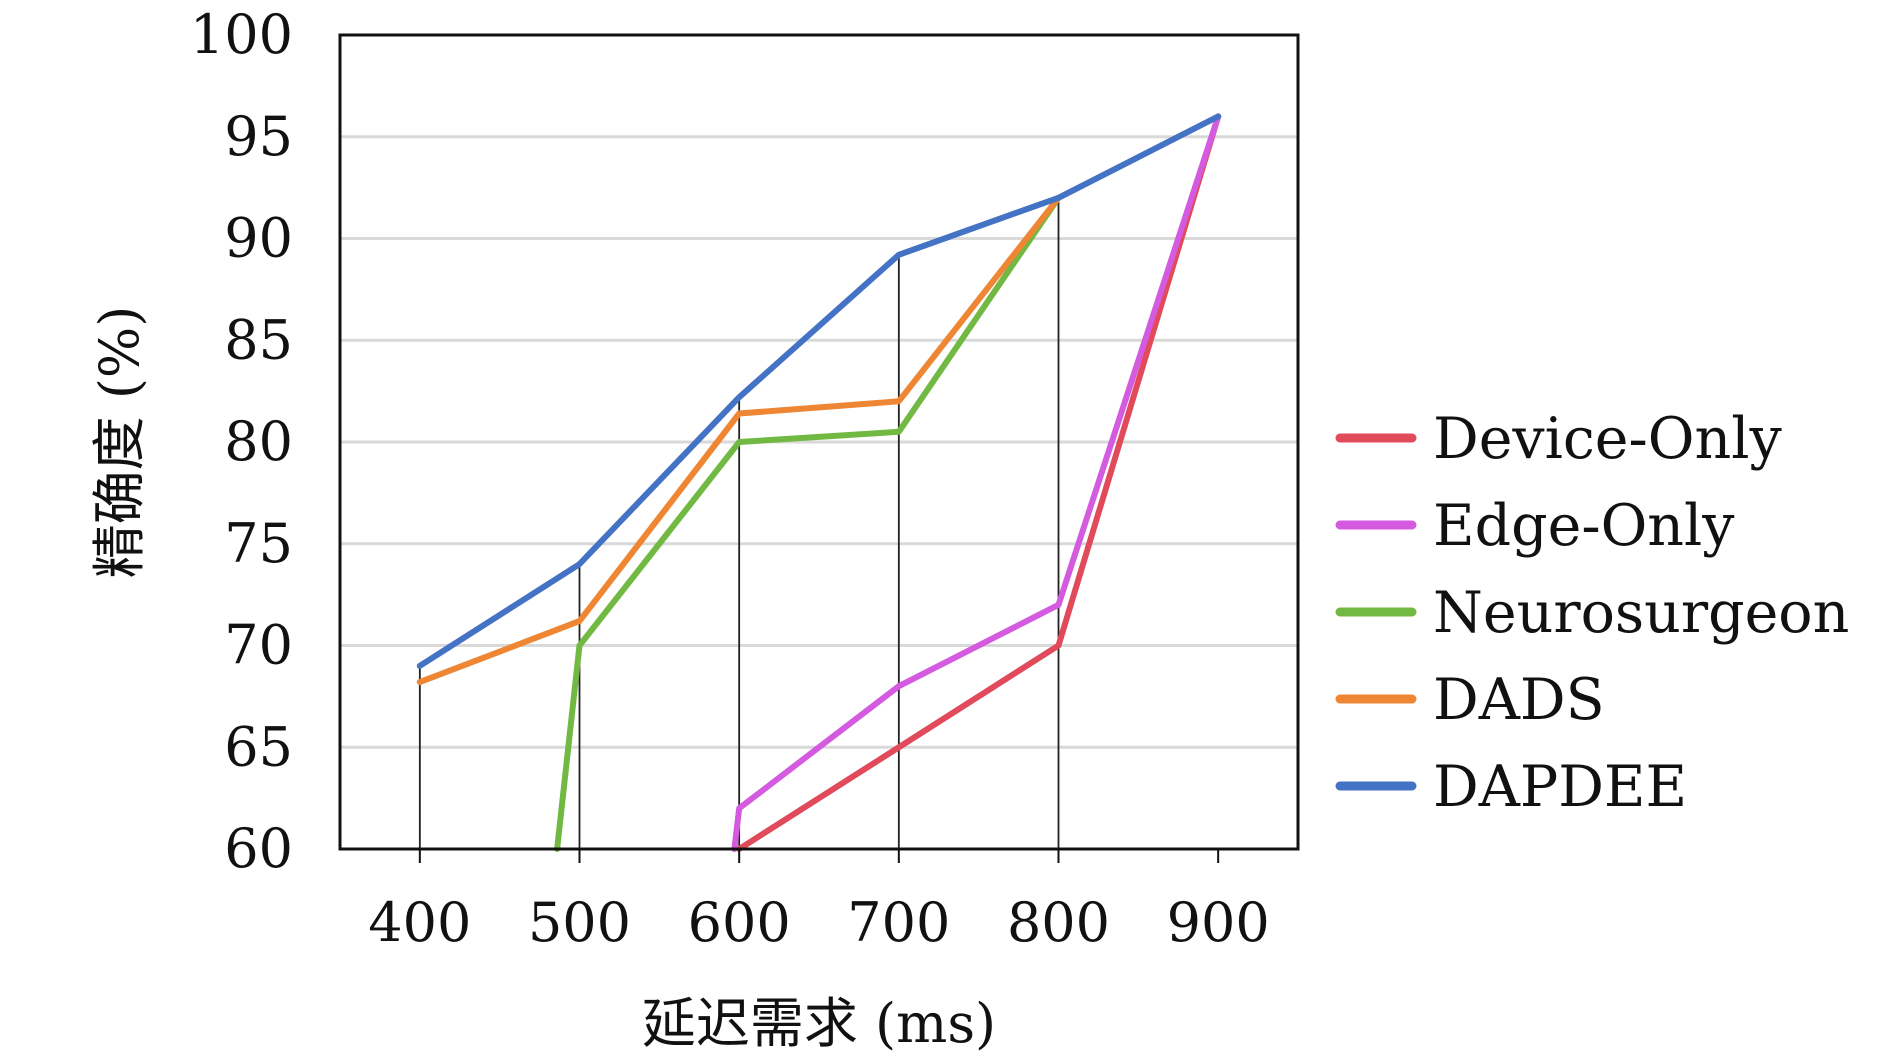  I want to click on x-tick-label: 600, so click(739, 922).